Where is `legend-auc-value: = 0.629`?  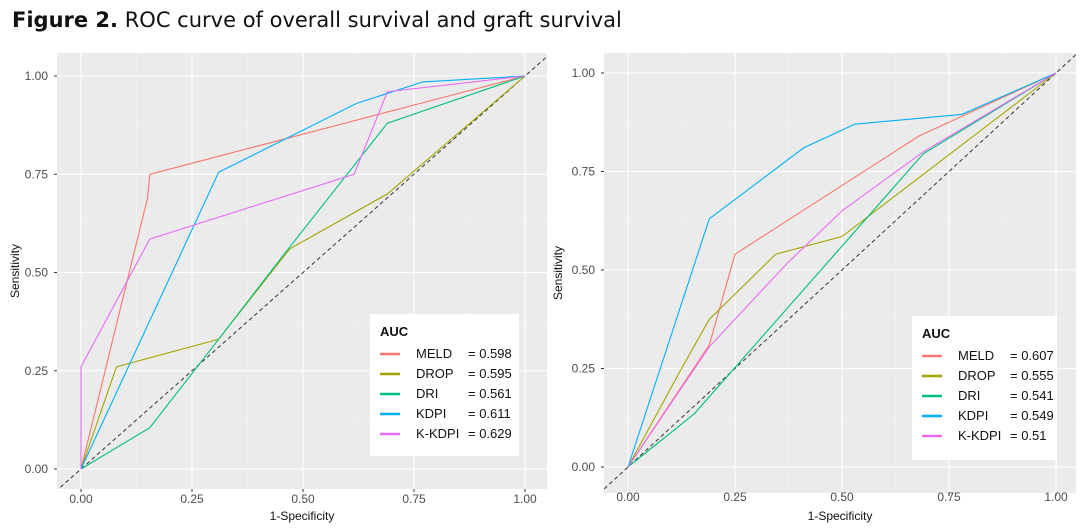
legend-auc-value: = 0.629 is located at coordinates (490, 433).